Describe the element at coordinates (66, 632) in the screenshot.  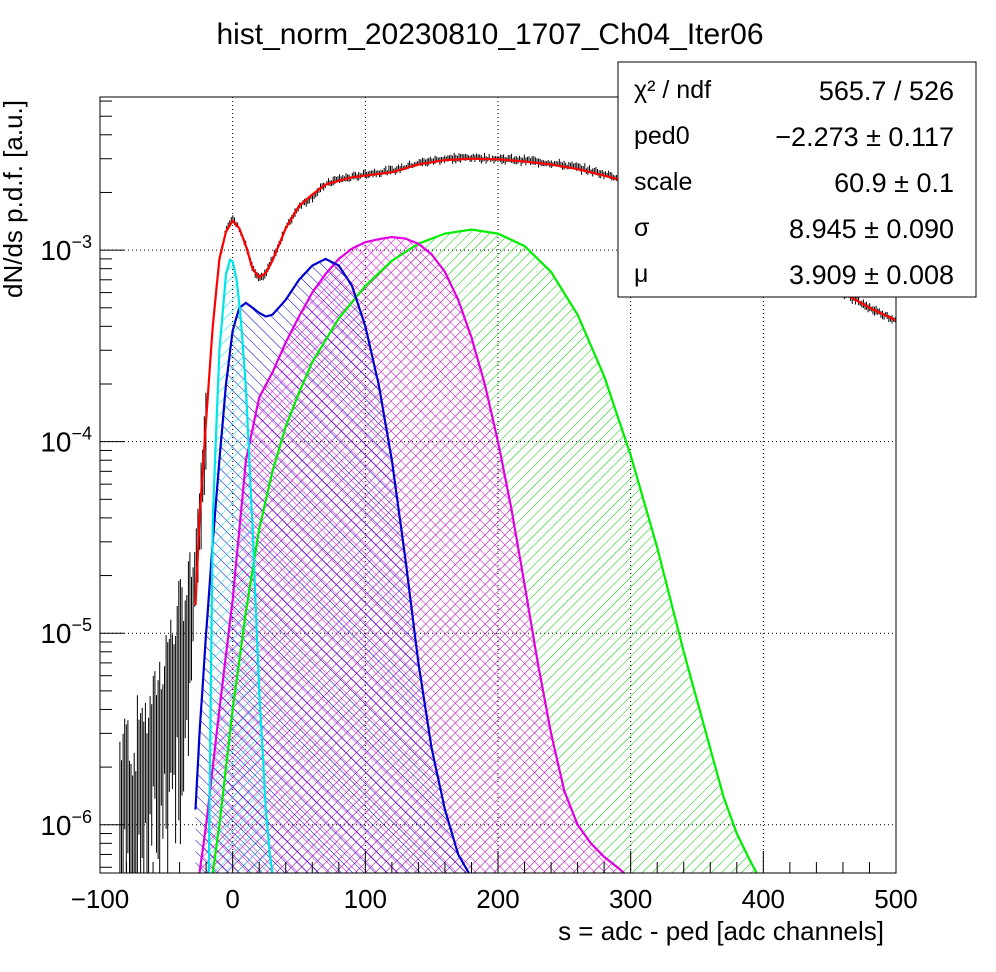
I see `y-tick-label: 10⁻⁵` at that location.